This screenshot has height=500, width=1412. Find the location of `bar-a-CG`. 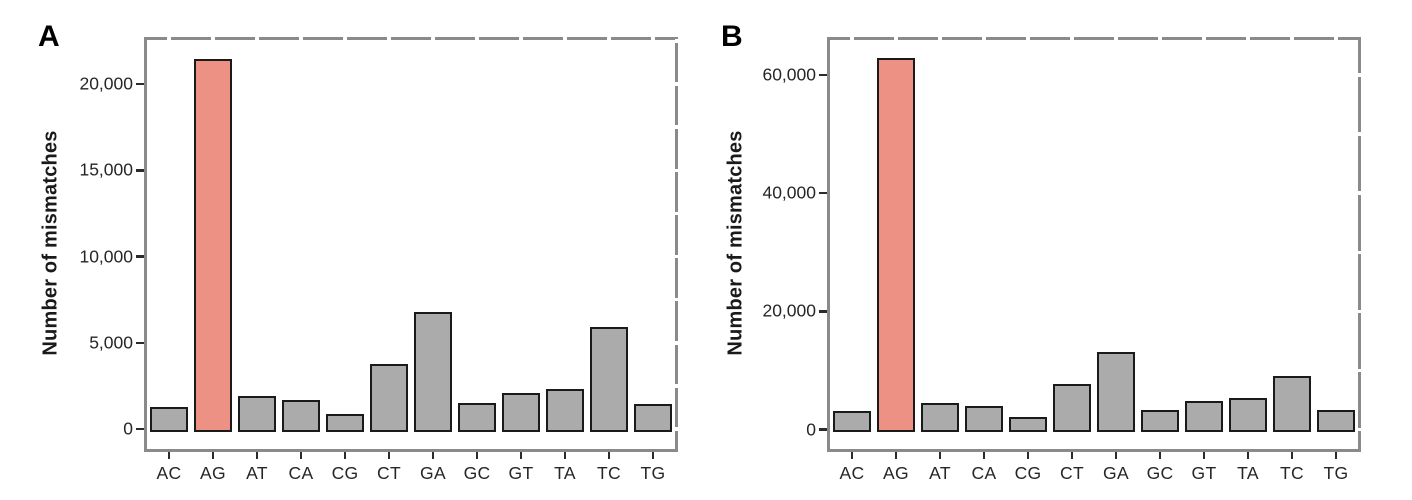

bar-a-CG is located at coordinates (345, 422).